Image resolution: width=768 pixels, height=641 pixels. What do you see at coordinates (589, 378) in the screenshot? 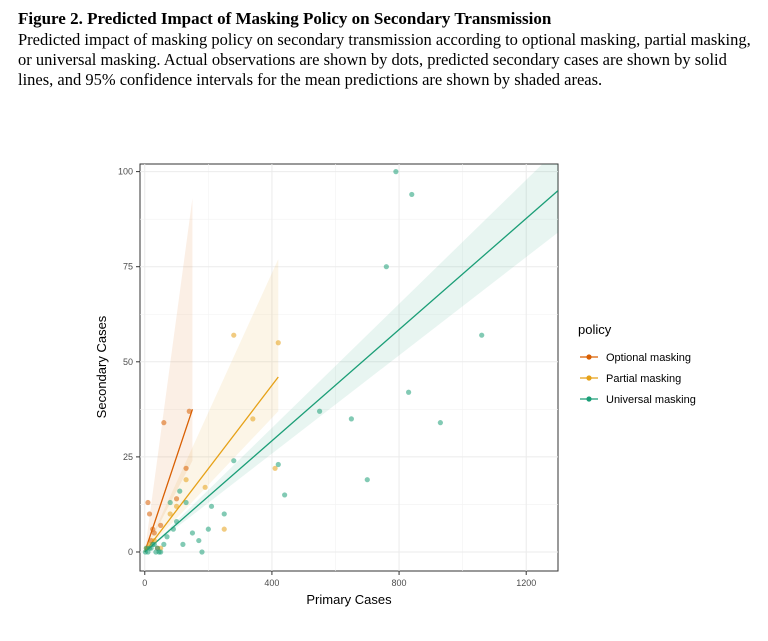
I see `partial-masking-legend-key-dot` at bounding box center [589, 378].